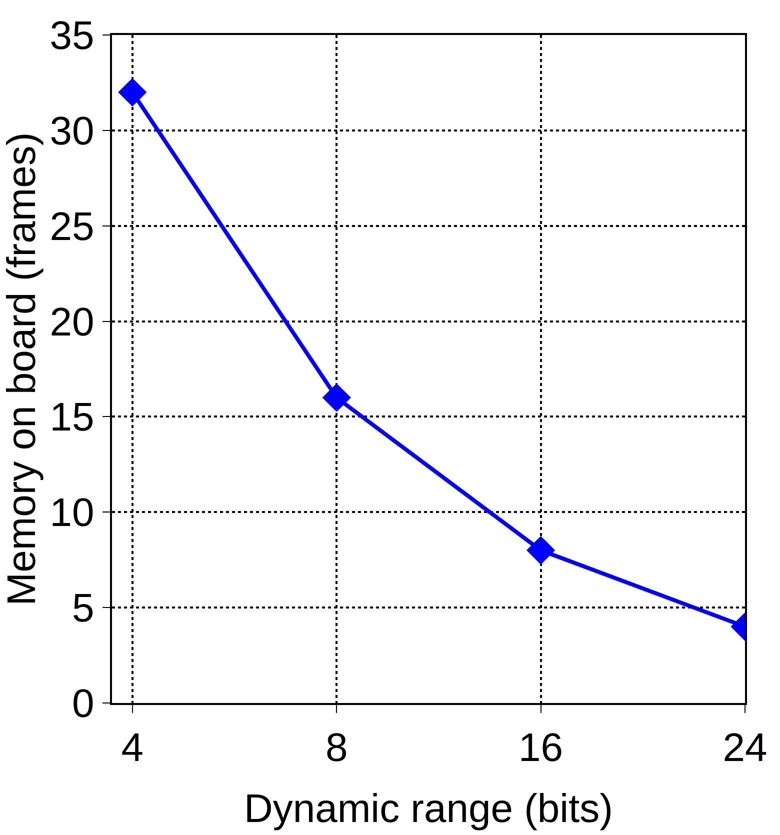 This screenshot has height=835, width=780. What do you see at coordinates (72, 131) in the screenshot?
I see `y-tick-label: 30` at bounding box center [72, 131].